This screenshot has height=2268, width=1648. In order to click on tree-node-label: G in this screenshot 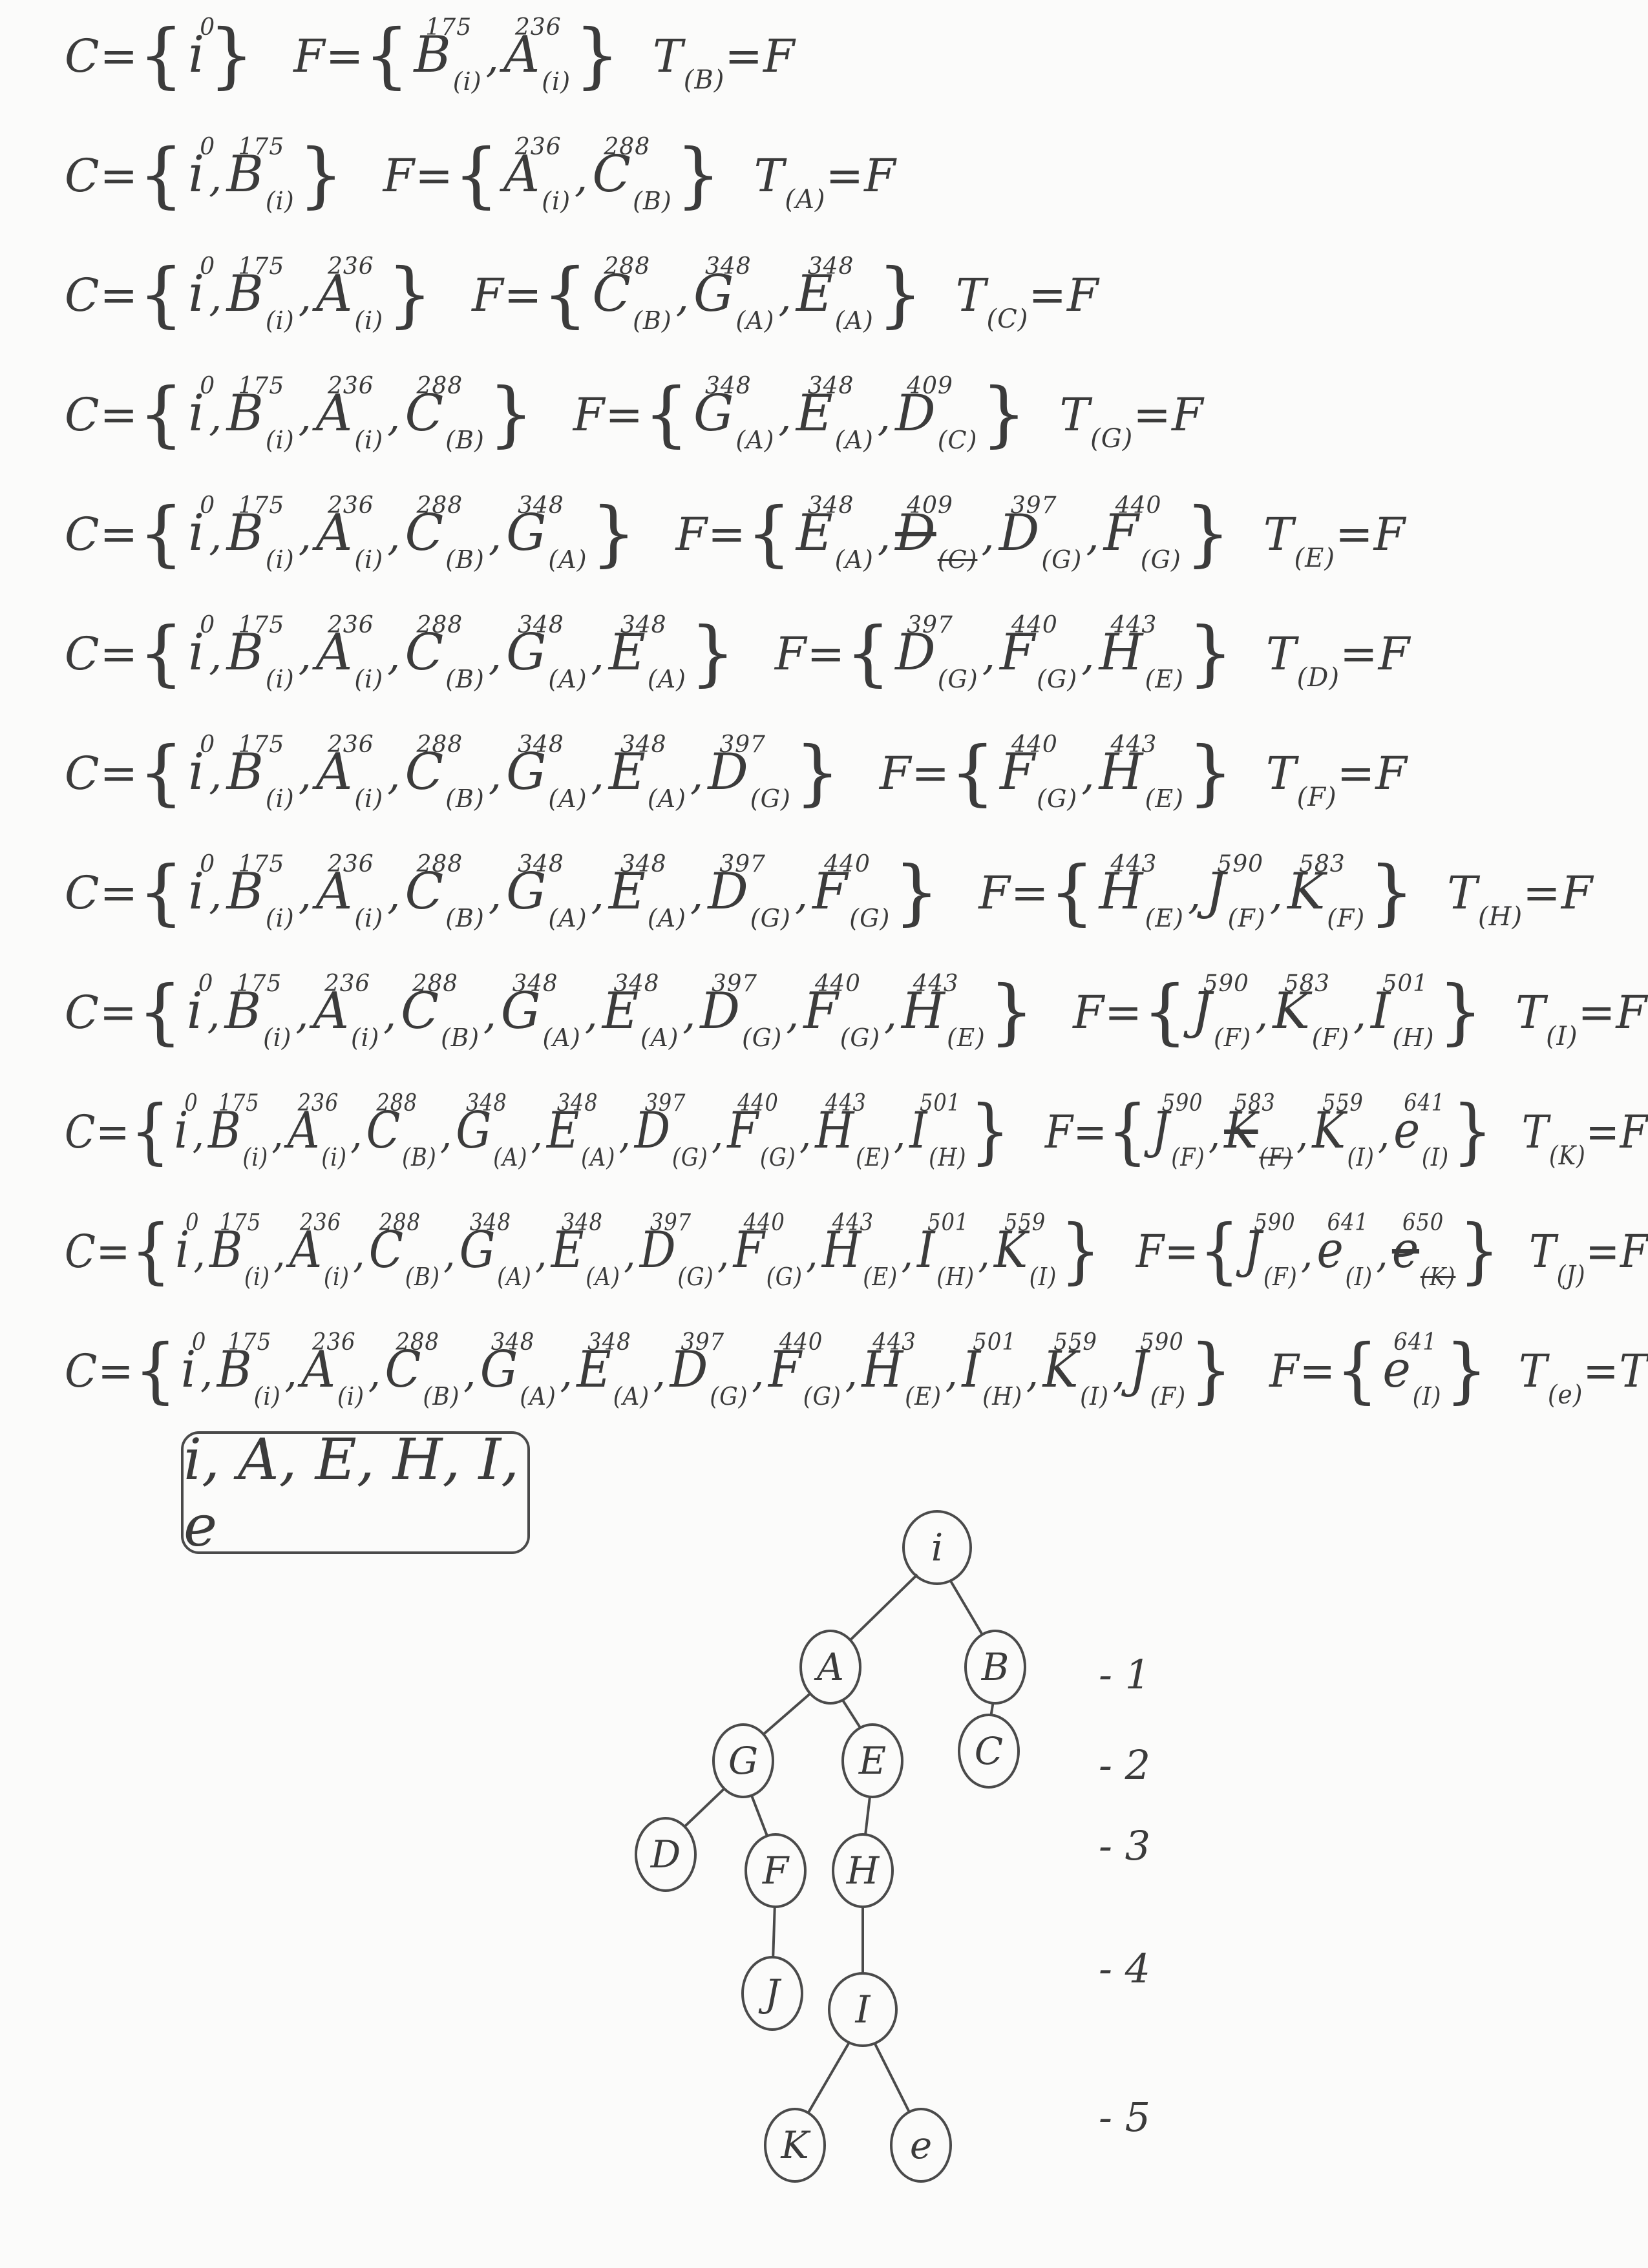, I will do `click(743, 1761)`.